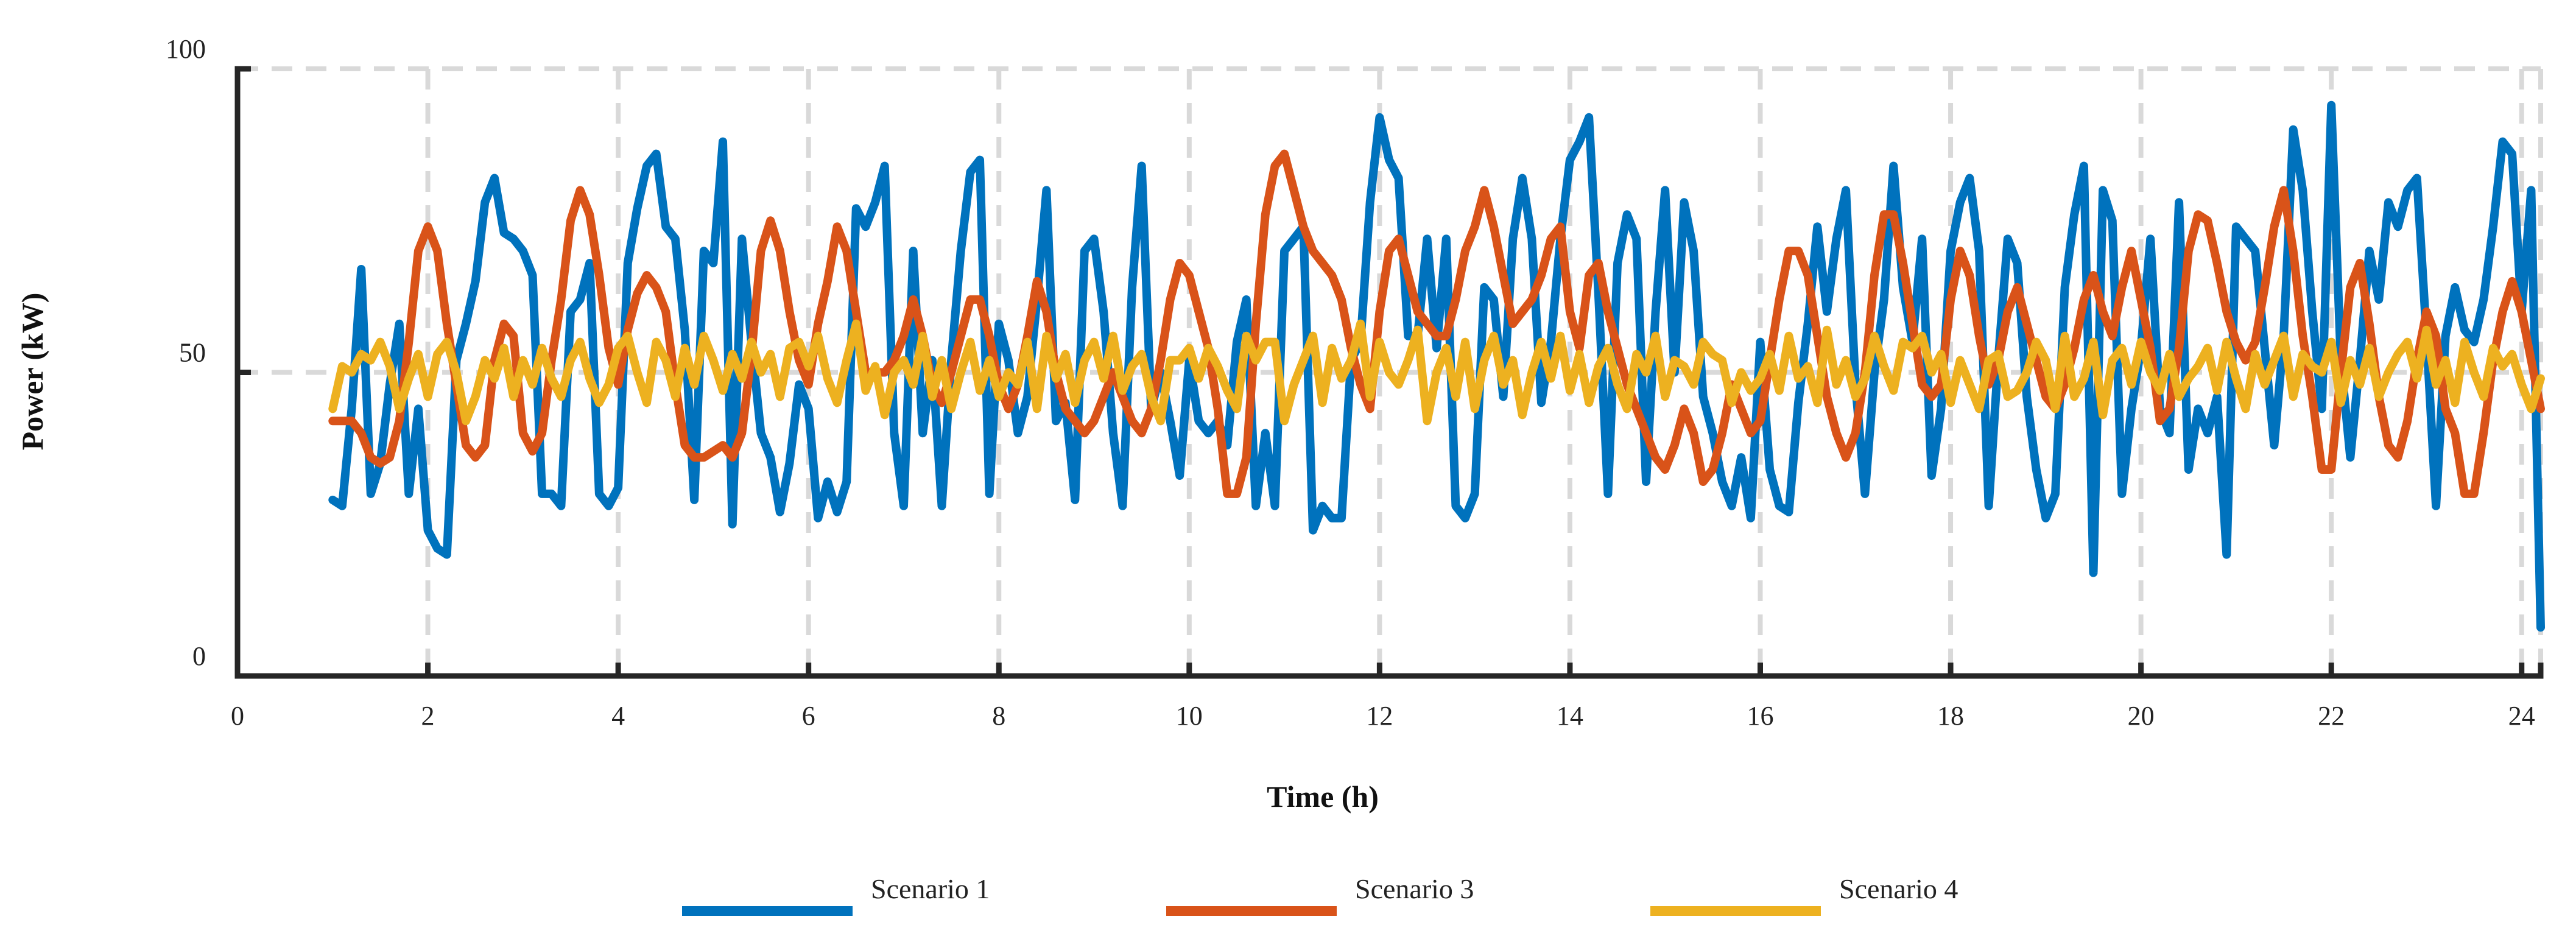  I want to click on x-tick-label: 8, so click(998, 716).